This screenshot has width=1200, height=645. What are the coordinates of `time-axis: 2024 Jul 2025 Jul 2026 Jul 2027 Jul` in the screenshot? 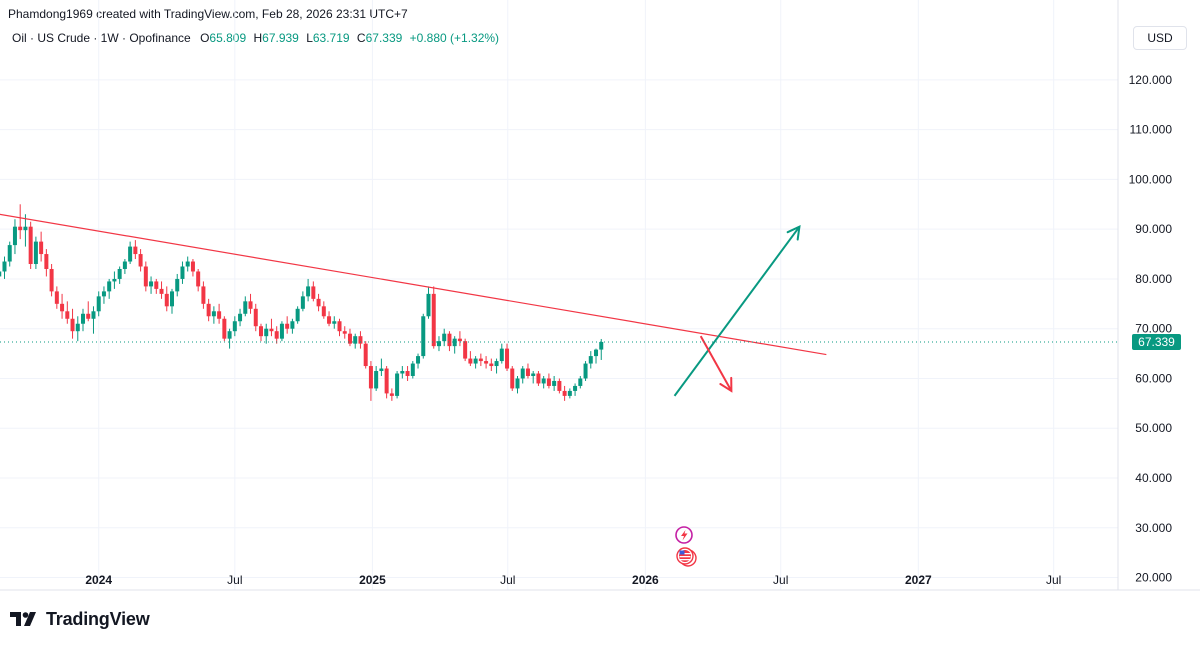 It's located at (573, 580).